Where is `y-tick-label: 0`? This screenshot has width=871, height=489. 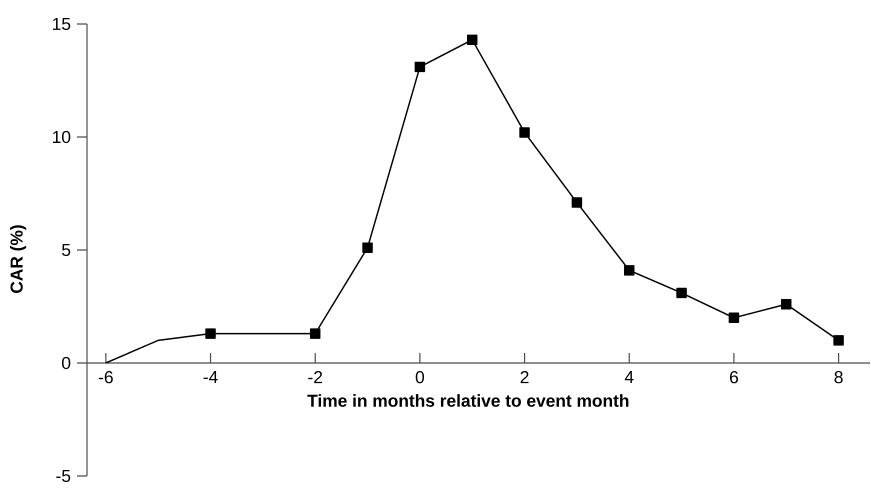 y-tick-label: 0 is located at coordinates (66, 363).